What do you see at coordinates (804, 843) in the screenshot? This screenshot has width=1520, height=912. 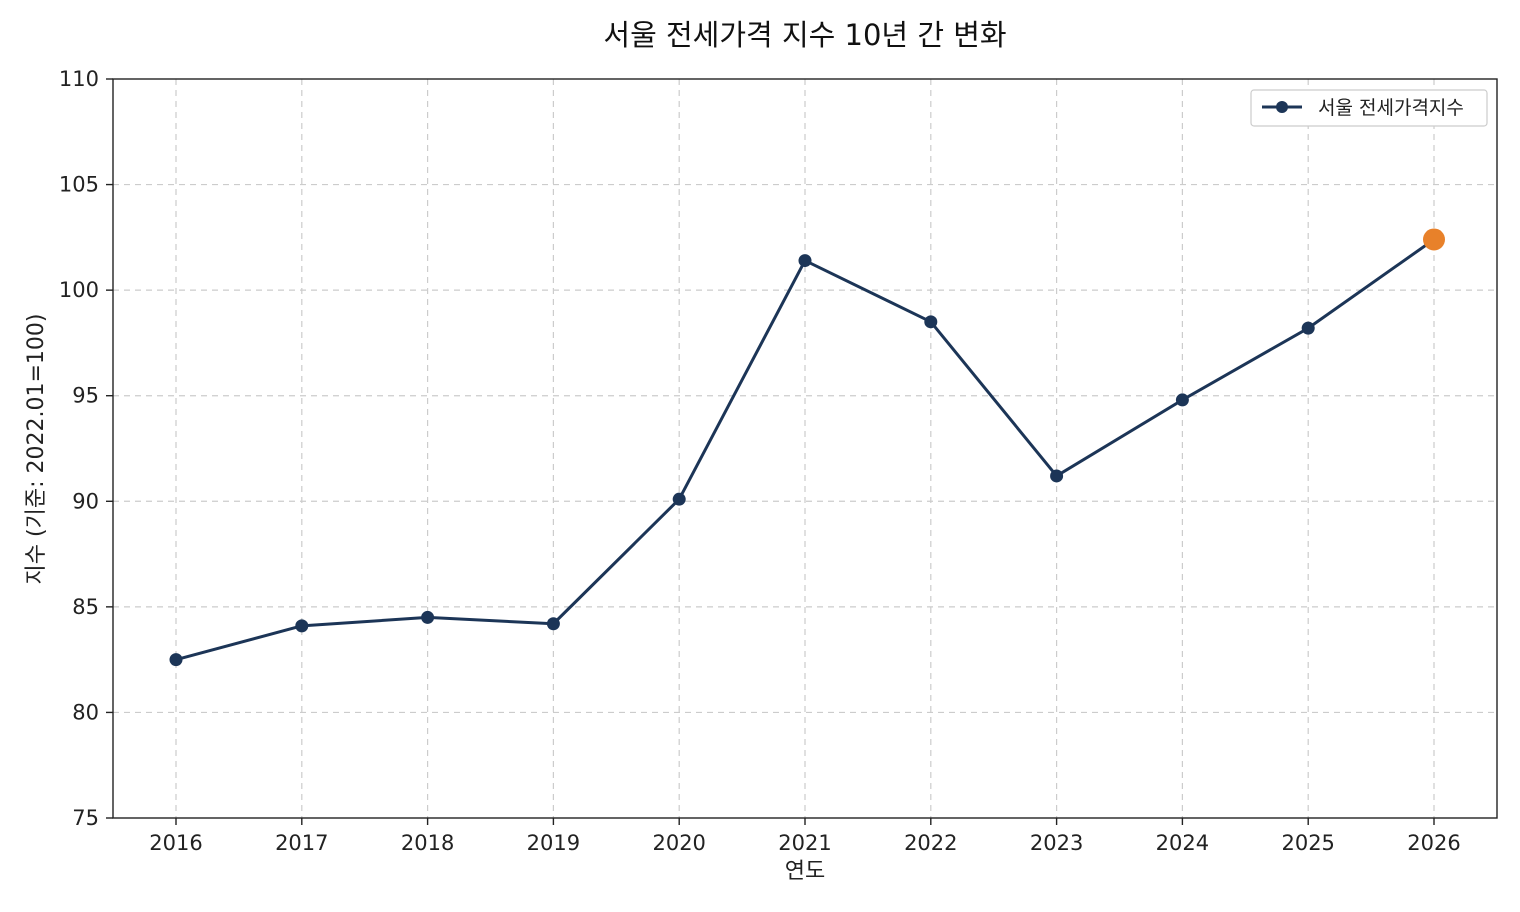 I see `x-tick-label: 2021` at bounding box center [804, 843].